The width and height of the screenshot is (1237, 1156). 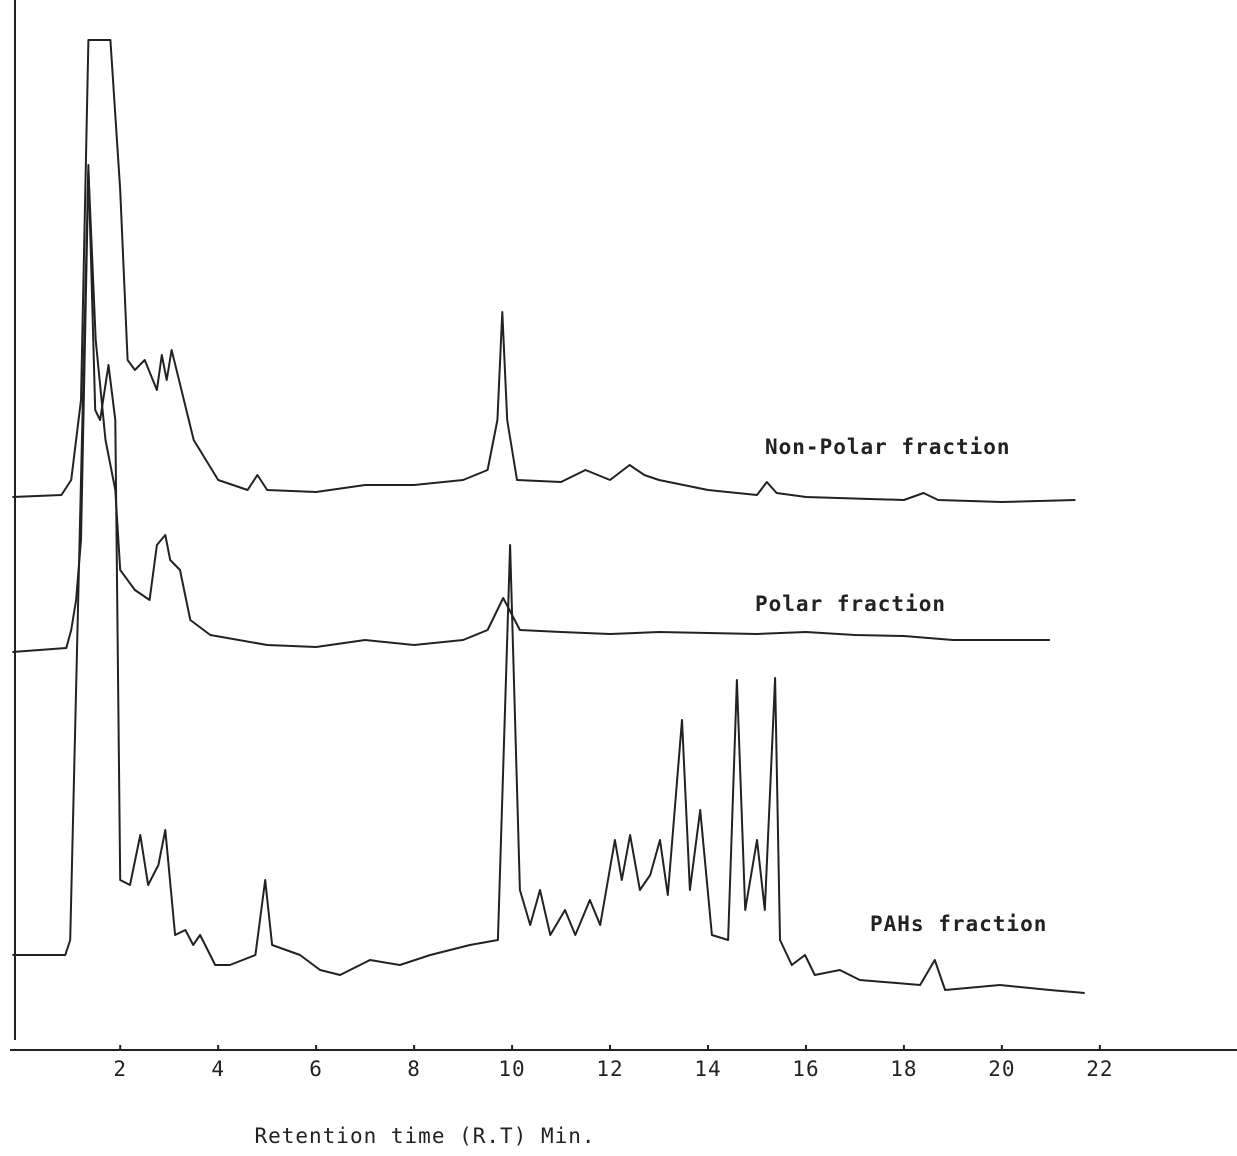 What do you see at coordinates (1099, 1069) in the screenshot?
I see `x-tick-label: 22` at bounding box center [1099, 1069].